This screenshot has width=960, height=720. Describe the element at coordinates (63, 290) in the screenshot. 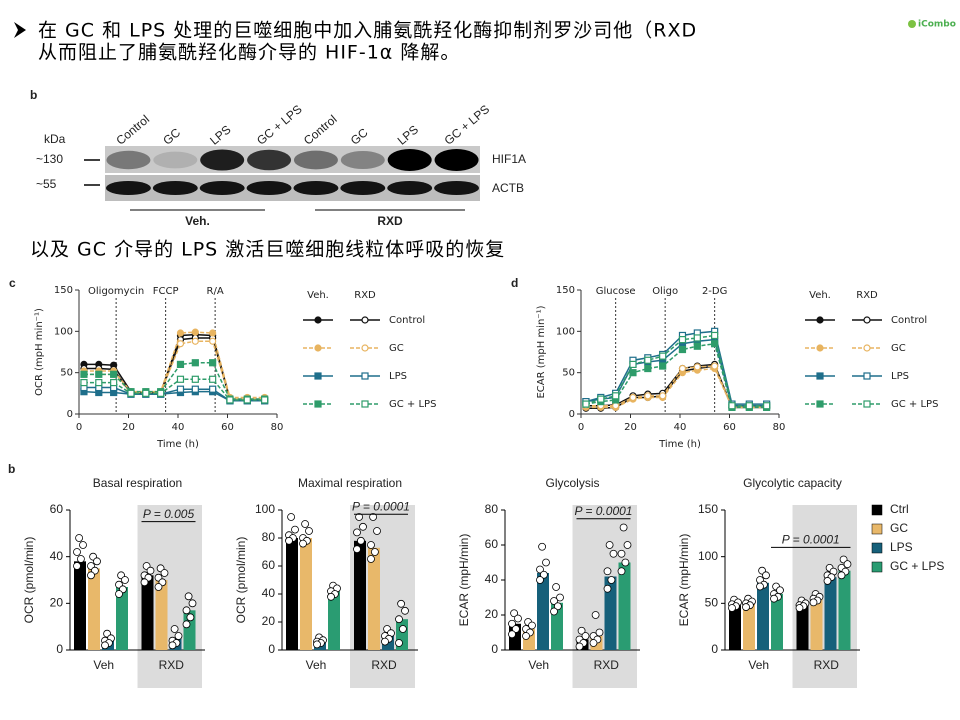

I see `y-tick-label: 150` at that location.